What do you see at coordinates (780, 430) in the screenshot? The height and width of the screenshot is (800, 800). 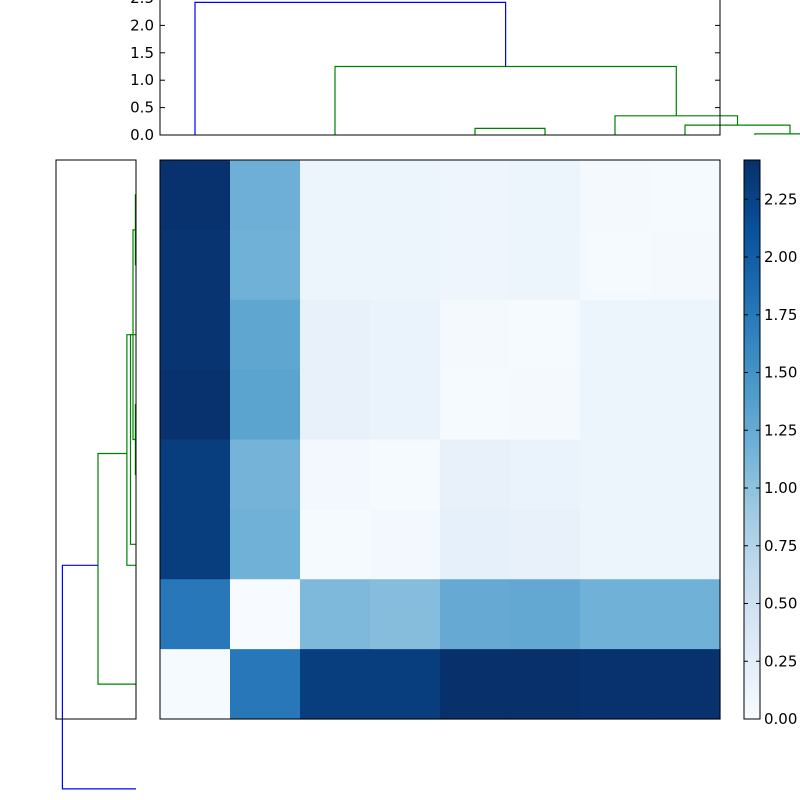 I see `colorbar-tick-label: 1.25` at bounding box center [780, 430].